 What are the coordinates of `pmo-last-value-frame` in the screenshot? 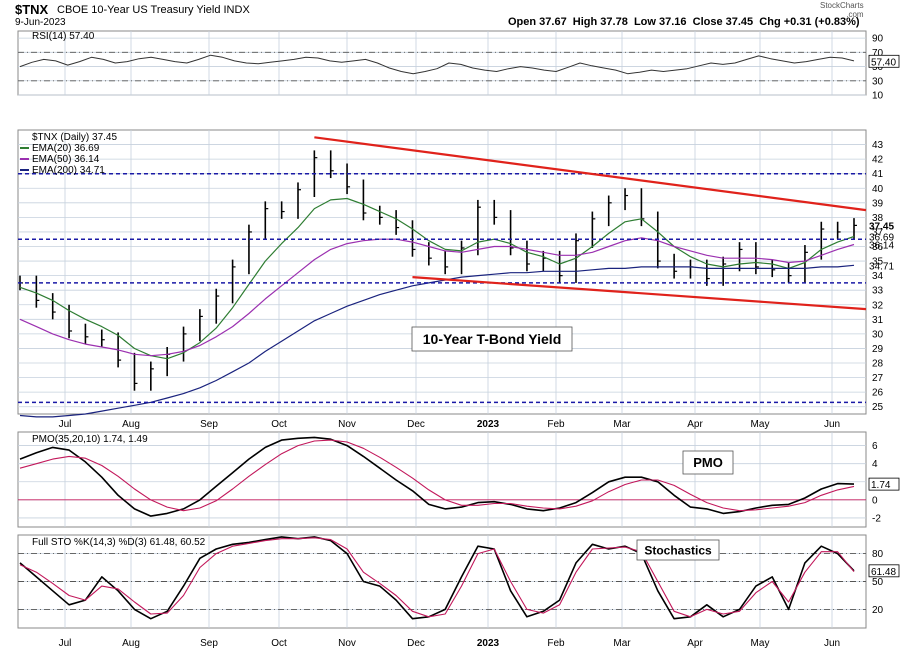 It's located at (884, 484).